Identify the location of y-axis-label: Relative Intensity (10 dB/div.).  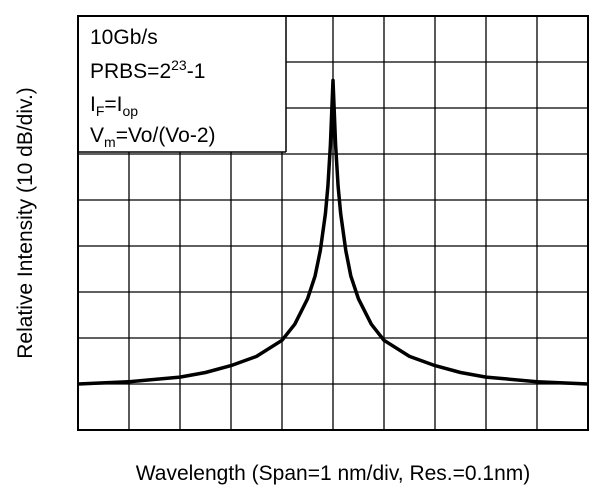
(25, 223).